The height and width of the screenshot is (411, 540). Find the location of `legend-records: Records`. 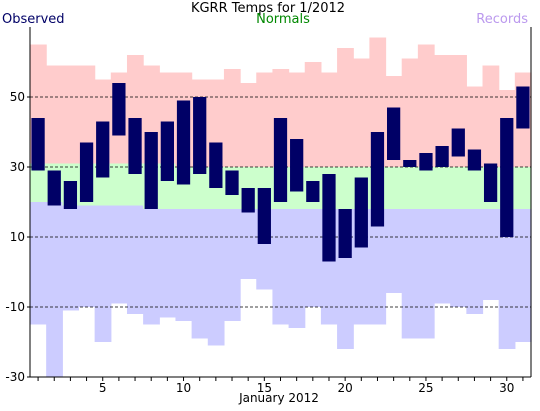

legend-records: Records is located at coordinates (502, 19).